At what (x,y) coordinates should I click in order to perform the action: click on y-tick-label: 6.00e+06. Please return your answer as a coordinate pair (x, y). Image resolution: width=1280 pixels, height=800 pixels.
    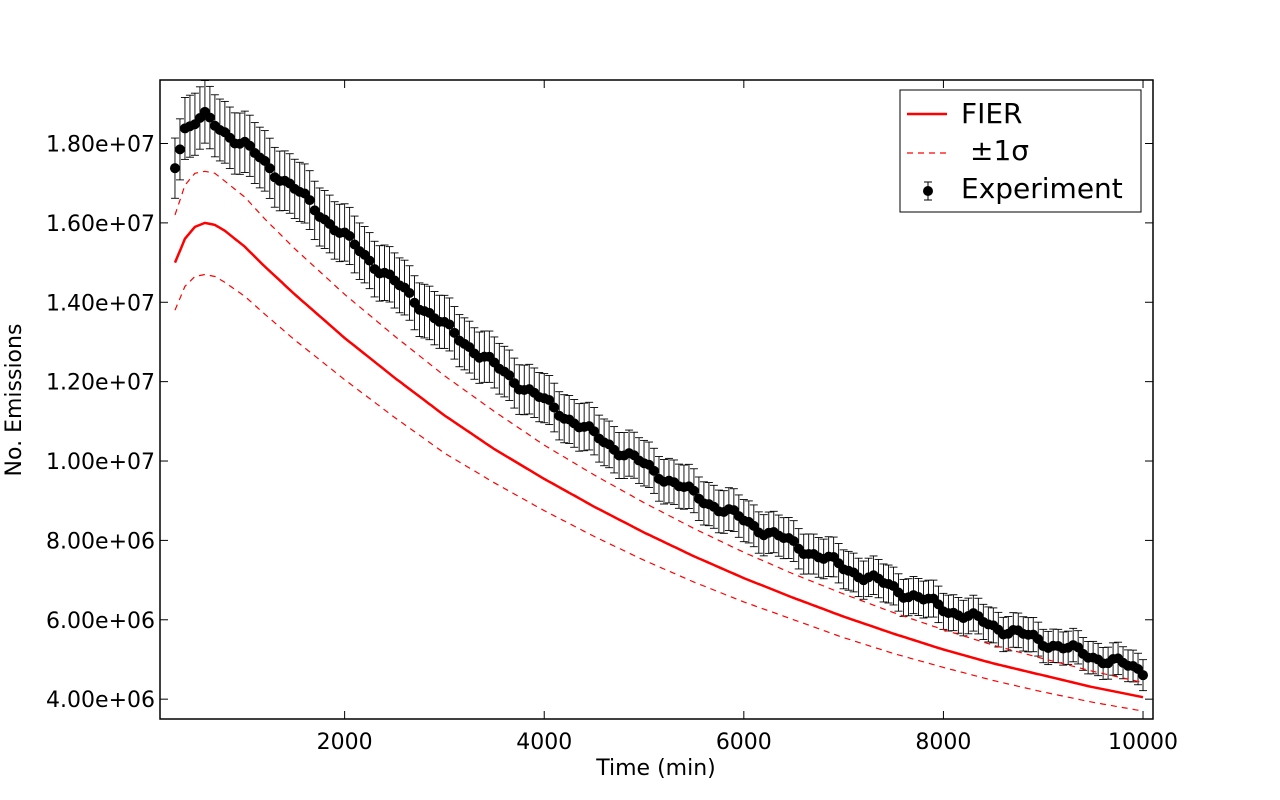
    Looking at the image, I should click on (100, 621).